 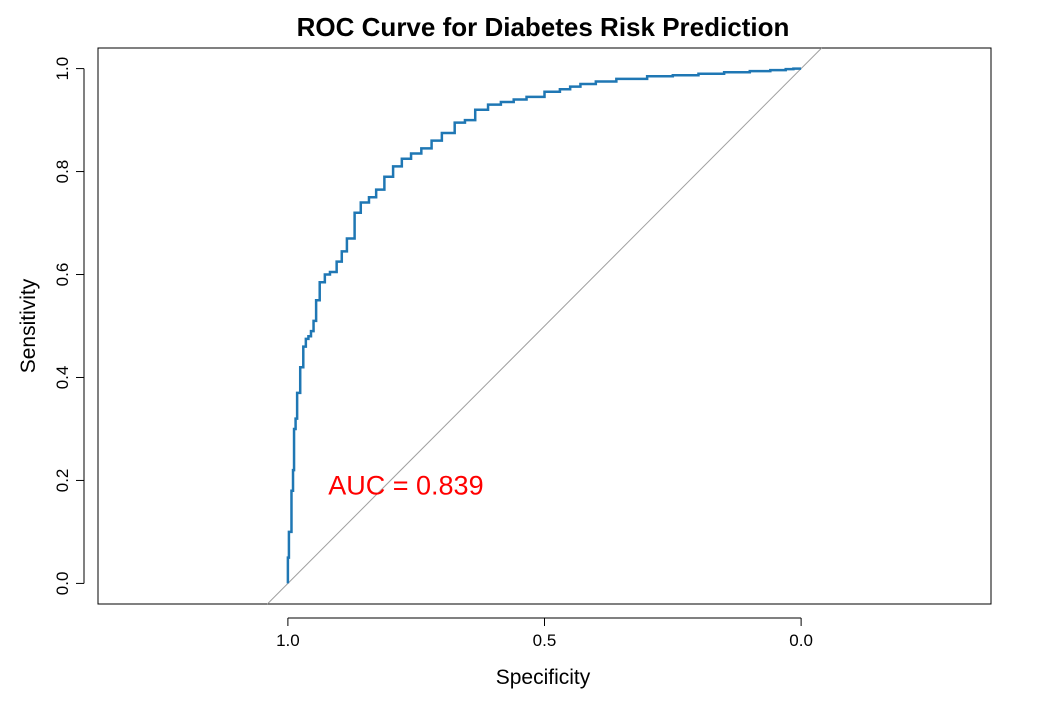 What do you see at coordinates (69, 326) in the screenshot?
I see `y-axis: 0.0 0.2 0.4 0.6 0.8 1.0` at bounding box center [69, 326].